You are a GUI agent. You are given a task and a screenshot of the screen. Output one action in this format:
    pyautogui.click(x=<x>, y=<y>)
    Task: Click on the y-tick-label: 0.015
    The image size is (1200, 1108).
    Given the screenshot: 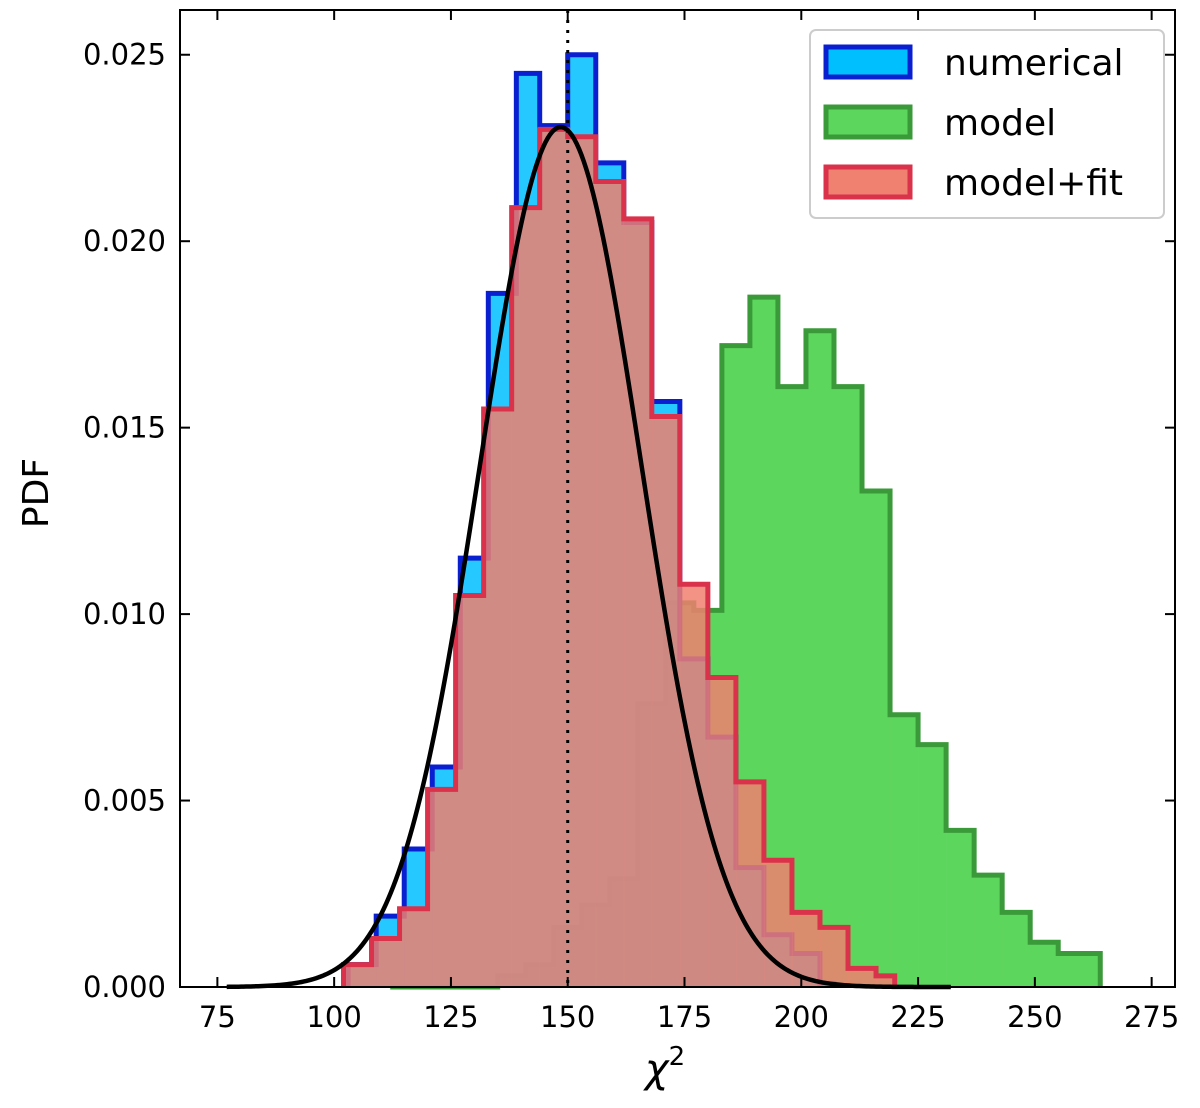 What is the action you would take?
    pyautogui.click(x=124, y=428)
    